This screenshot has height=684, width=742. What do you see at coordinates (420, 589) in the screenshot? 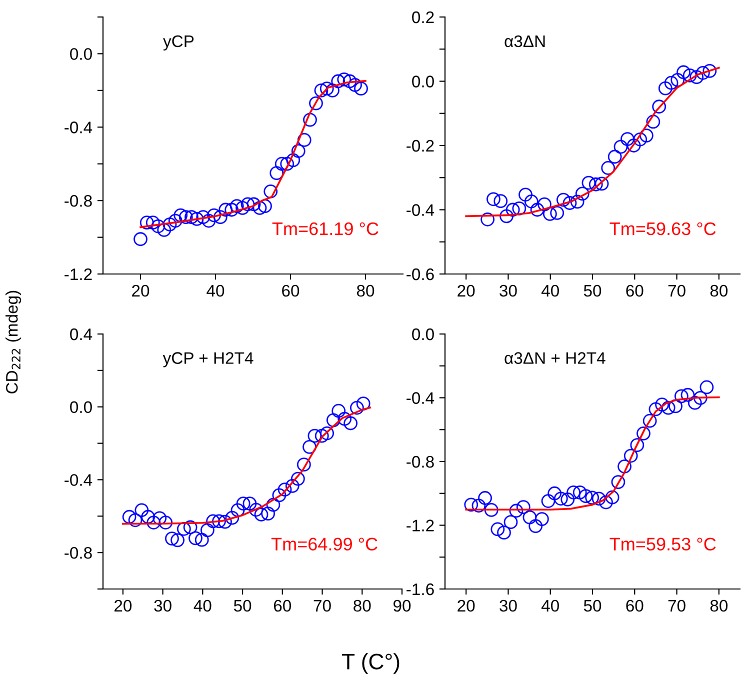
I see `y-tick-label: -1.6` at bounding box center [420, 589].